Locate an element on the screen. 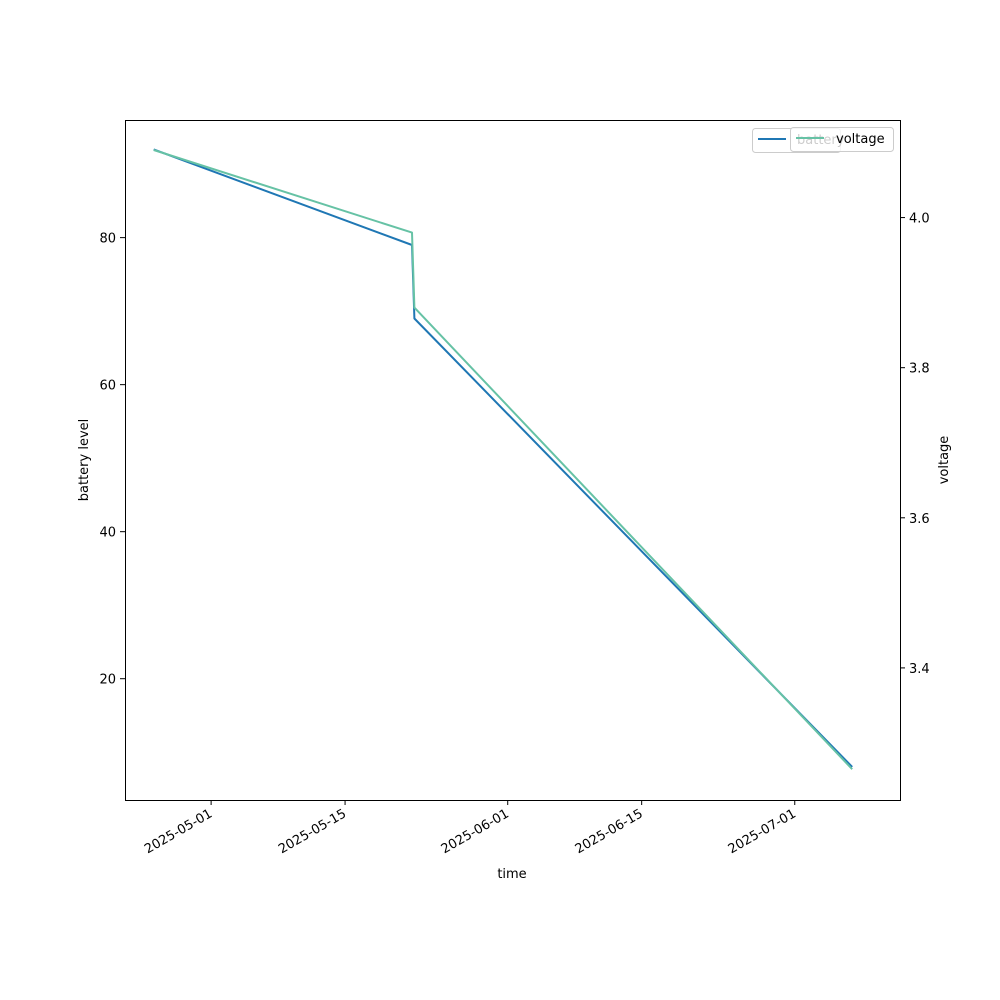  y2-tick-label: 3.6 is located at coordinates (919, 519).